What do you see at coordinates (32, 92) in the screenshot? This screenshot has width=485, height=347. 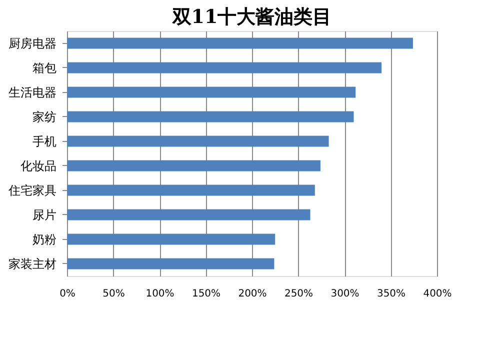 I see `y-tick-label: 生活电器` at bounding box center [32, 92].